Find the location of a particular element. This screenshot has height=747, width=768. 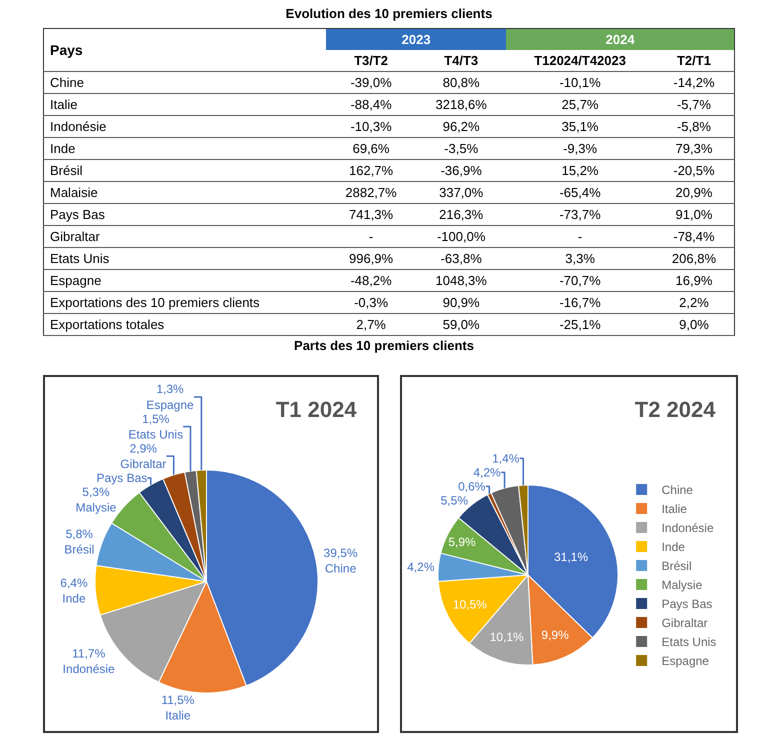

category-label: Espagne is located at coordinates (76, 280).